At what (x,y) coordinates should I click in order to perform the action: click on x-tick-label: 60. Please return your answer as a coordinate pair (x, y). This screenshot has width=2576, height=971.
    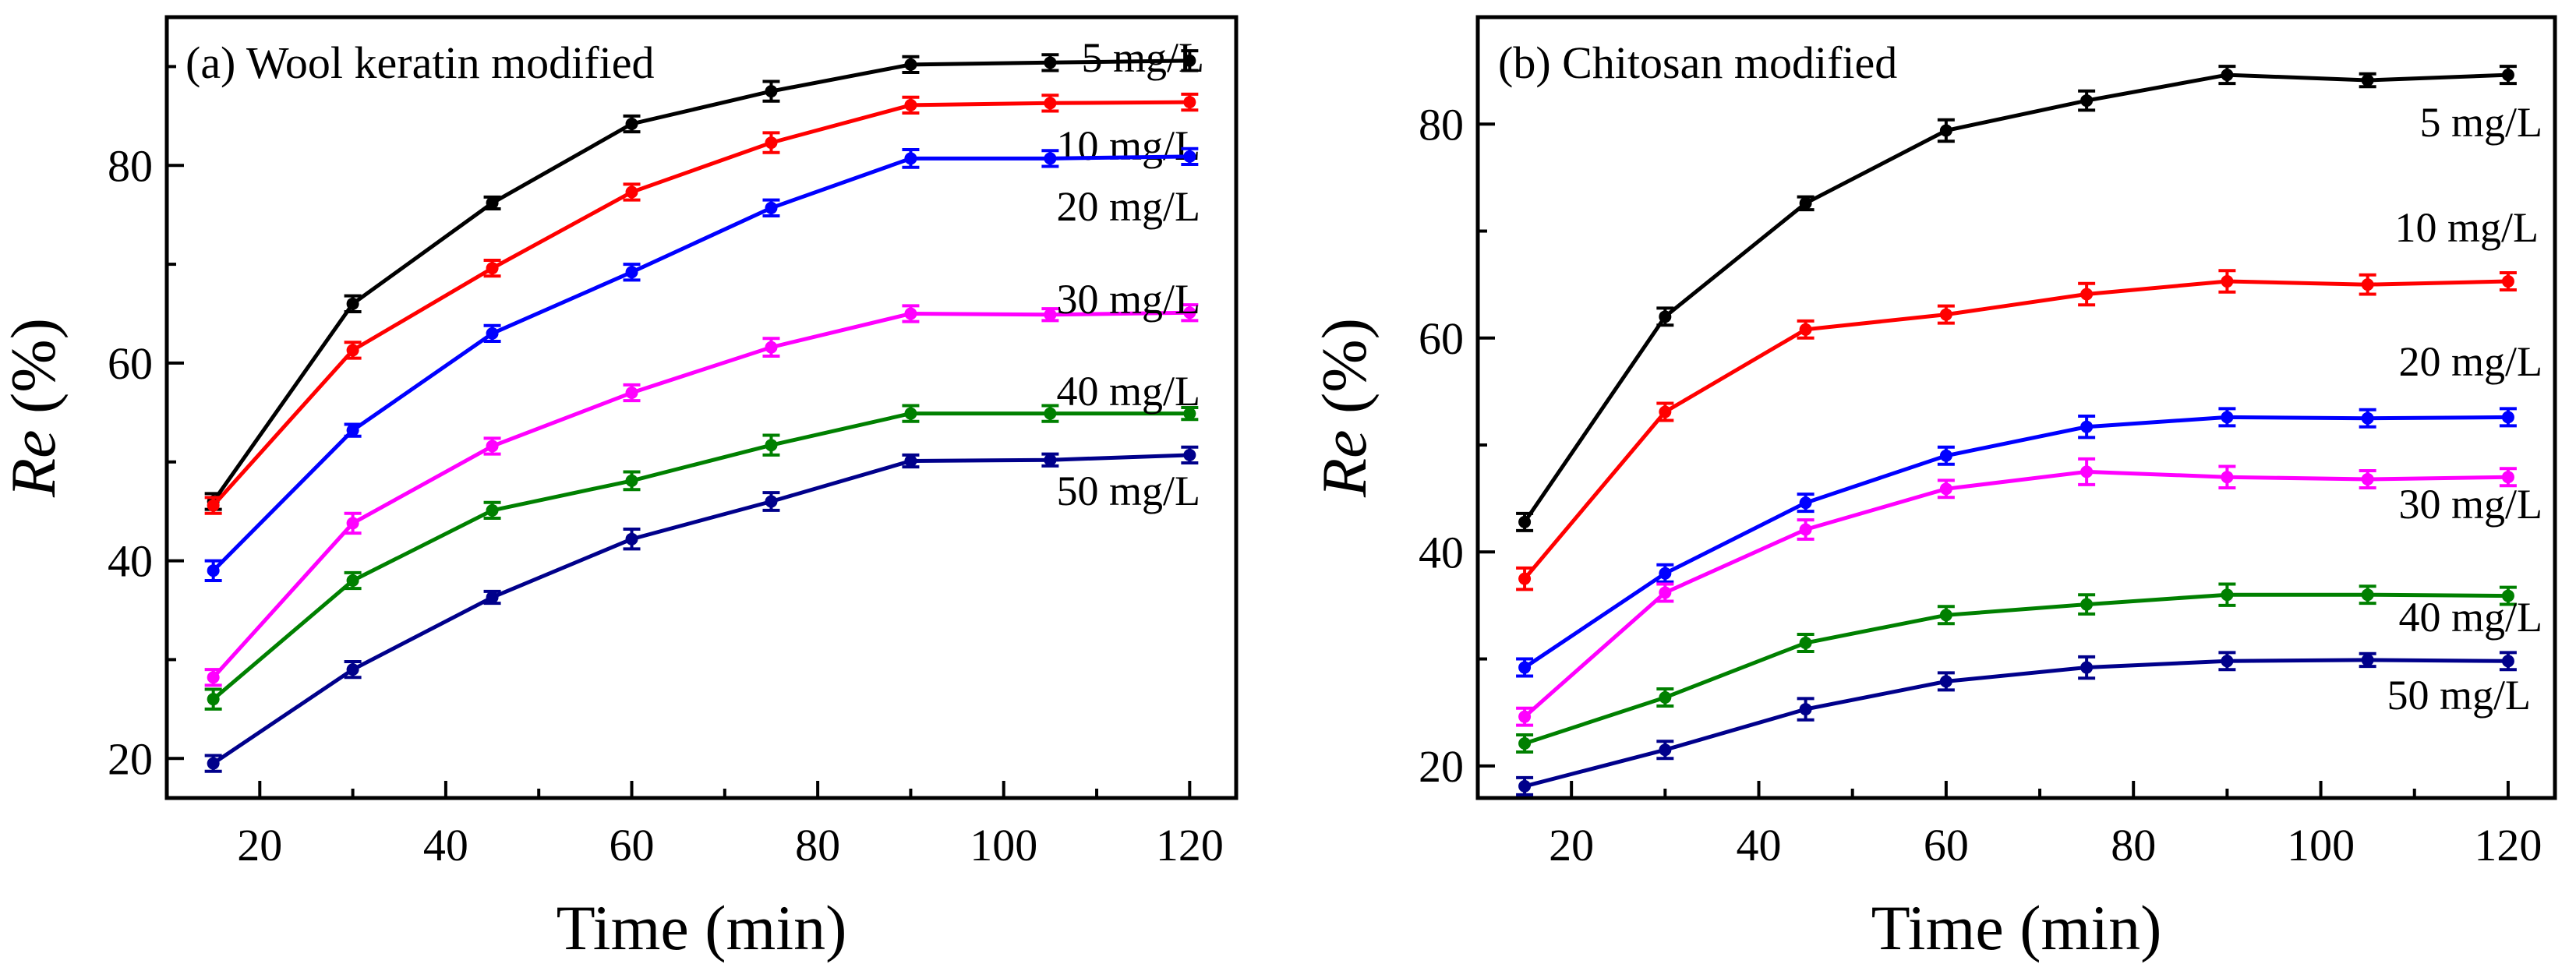
    Looking at the image, I should click on (1946, 845).